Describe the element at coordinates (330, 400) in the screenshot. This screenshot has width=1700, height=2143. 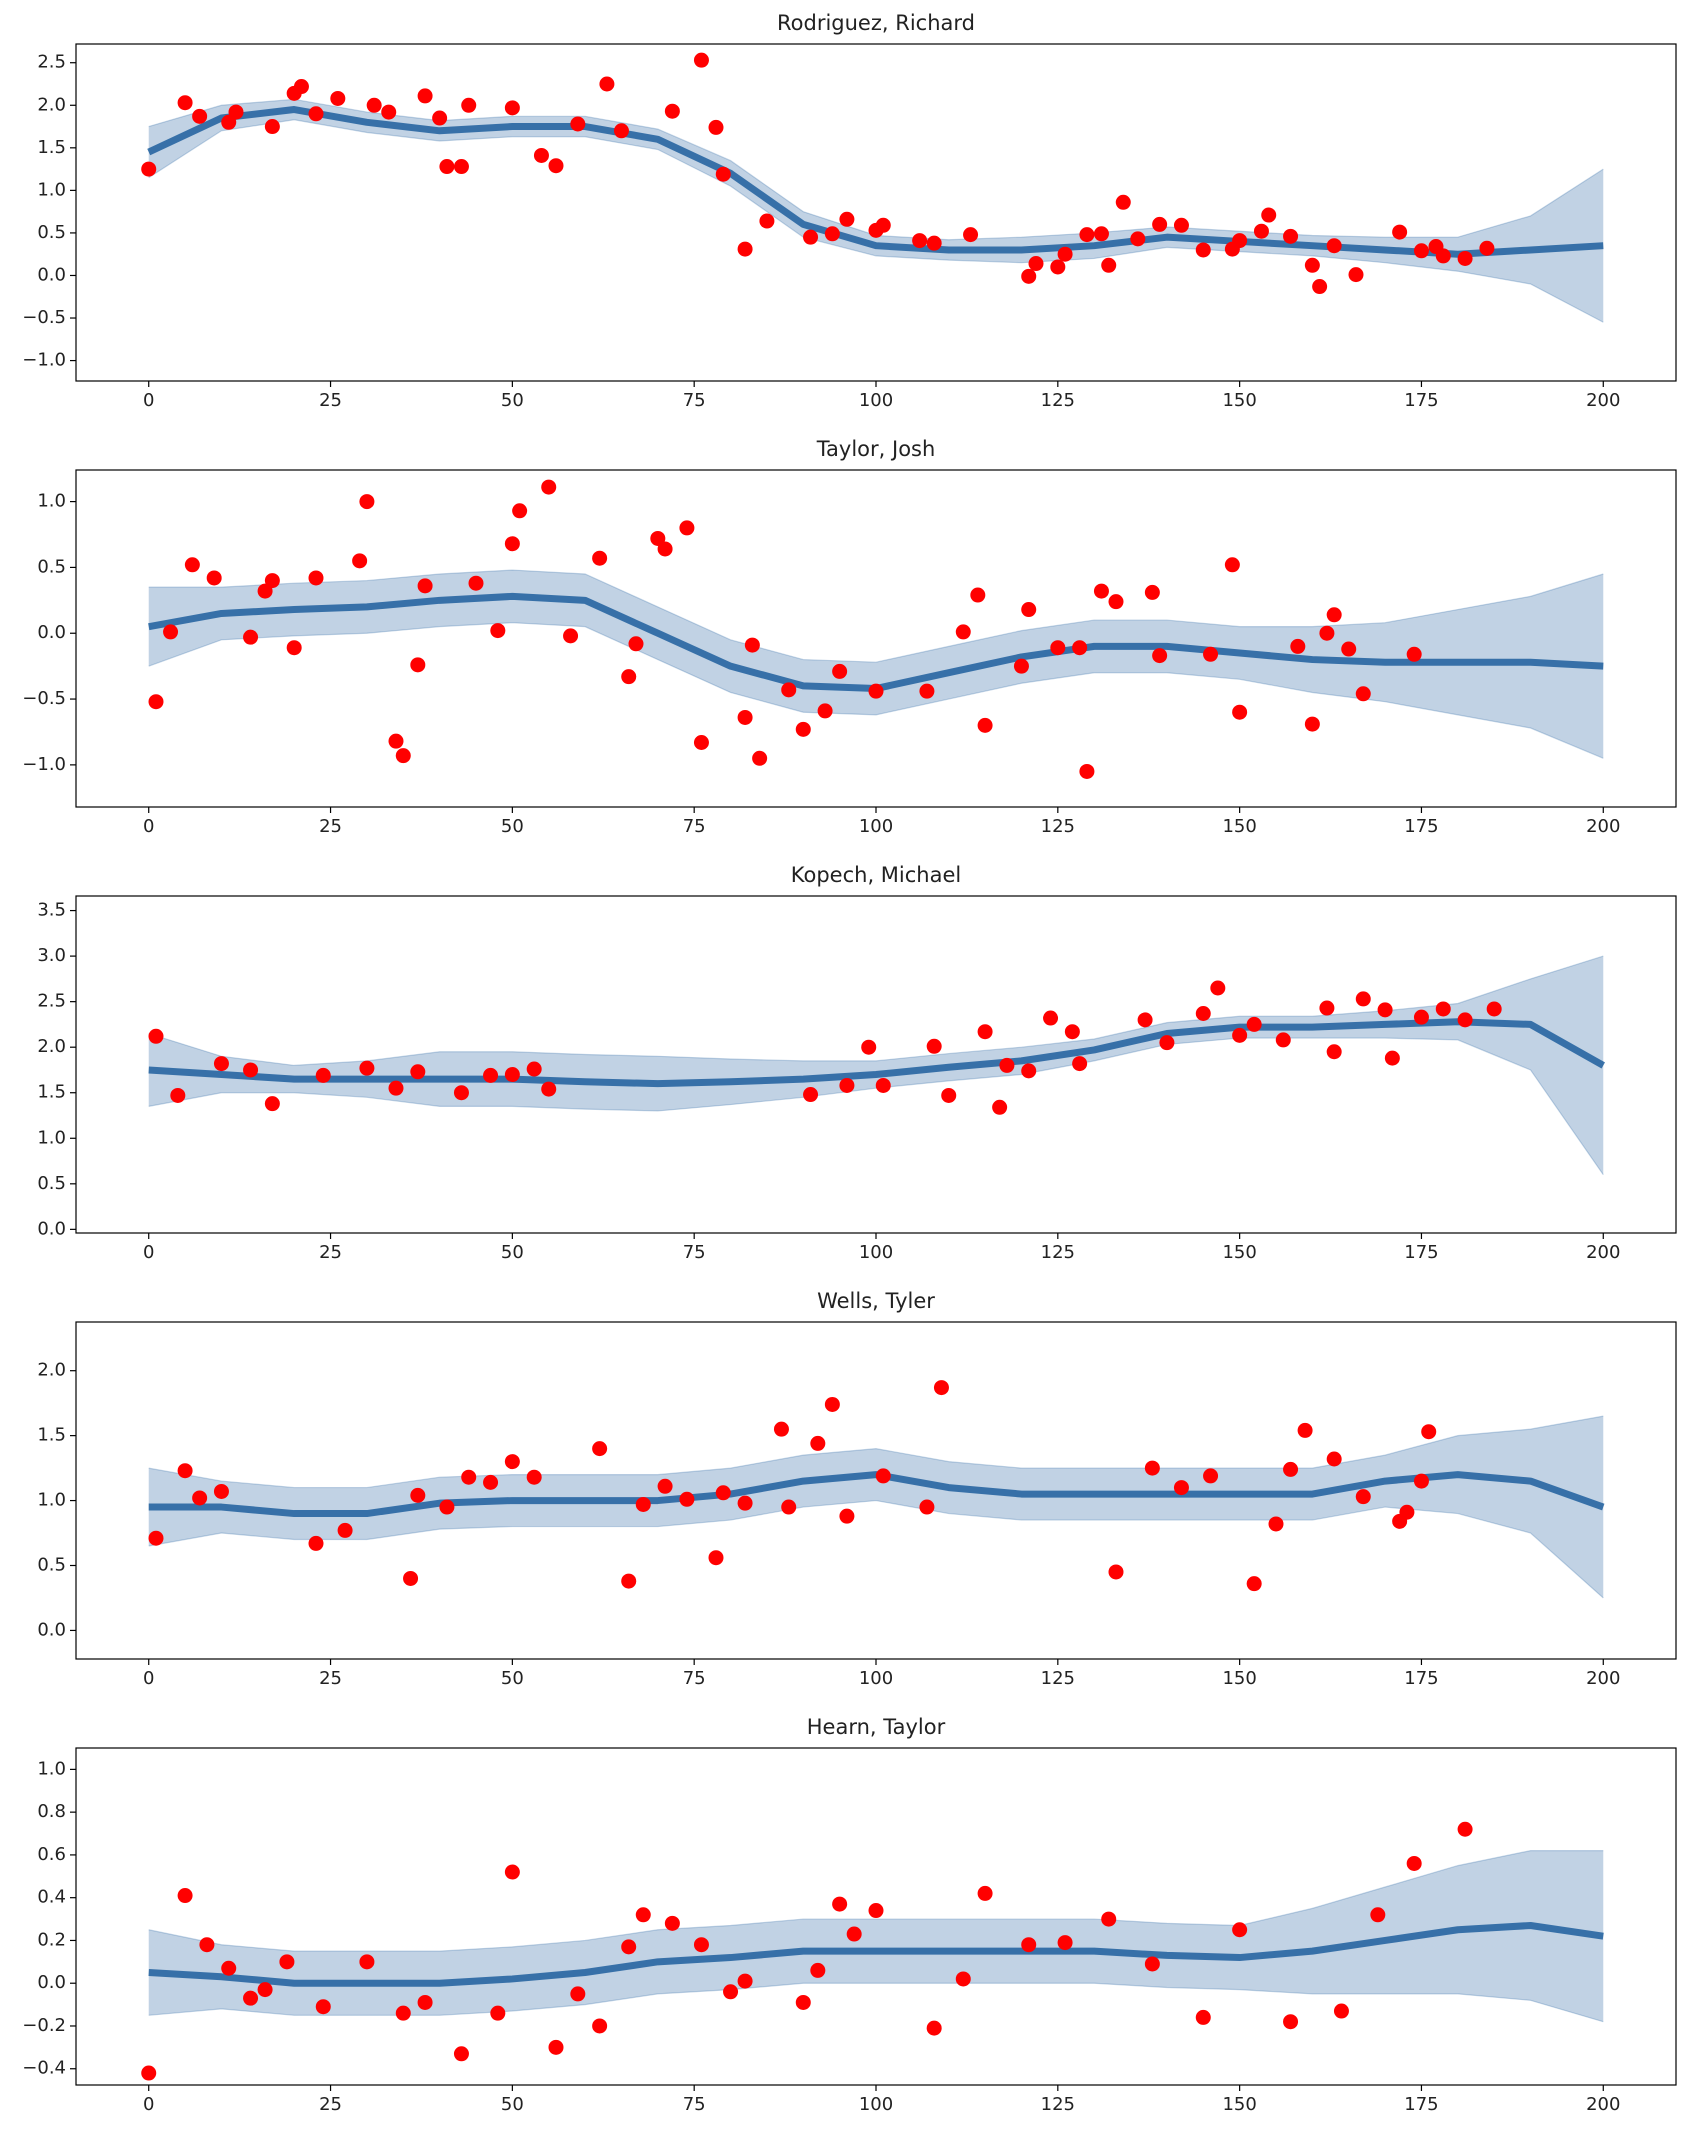
I see `x-tick-label: 25` at that location.